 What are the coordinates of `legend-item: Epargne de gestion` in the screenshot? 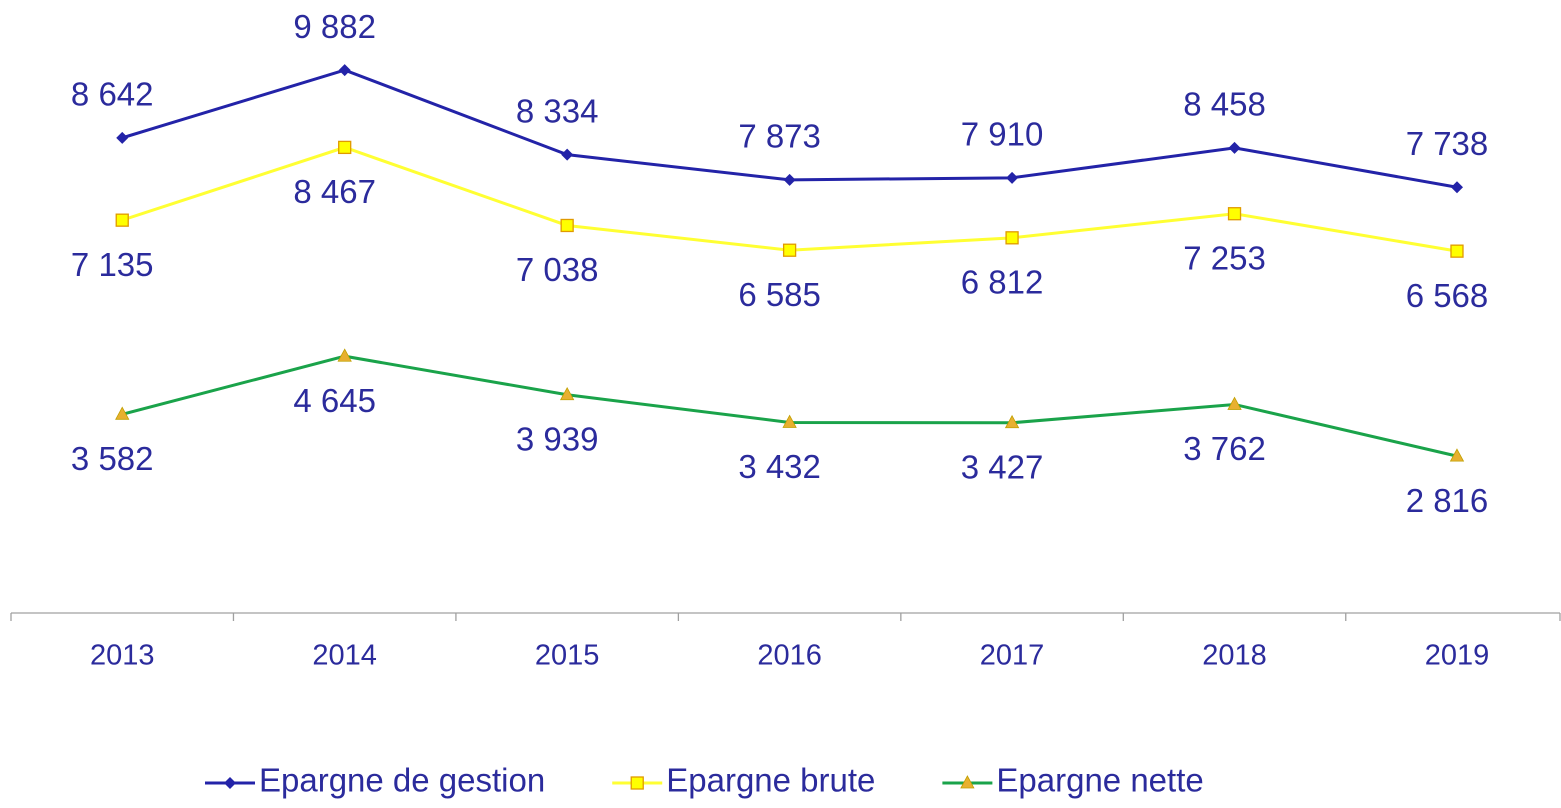 It's located at (375, 780).